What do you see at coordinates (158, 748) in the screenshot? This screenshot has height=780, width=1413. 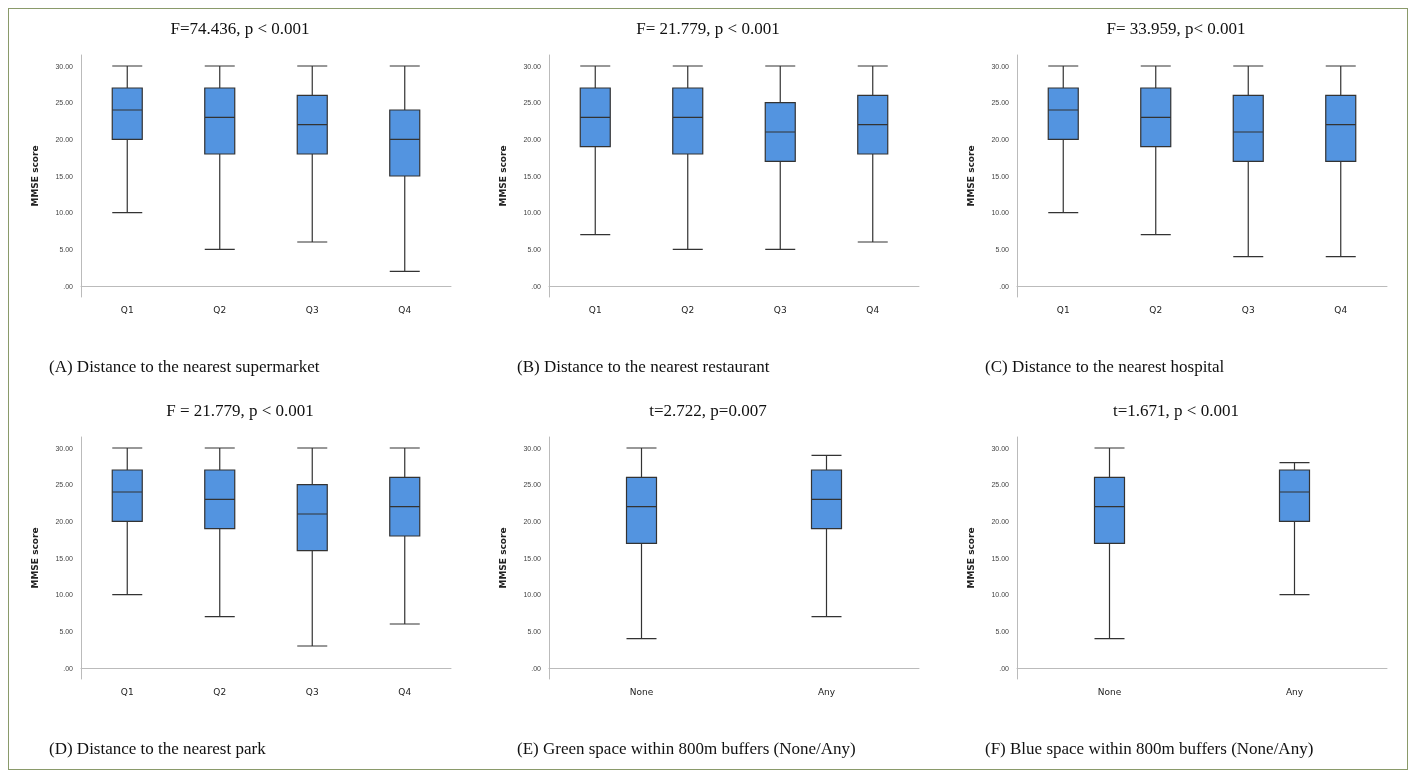 I see `text: (D) Distance to the nearest park` at bounding box center [158, 748].